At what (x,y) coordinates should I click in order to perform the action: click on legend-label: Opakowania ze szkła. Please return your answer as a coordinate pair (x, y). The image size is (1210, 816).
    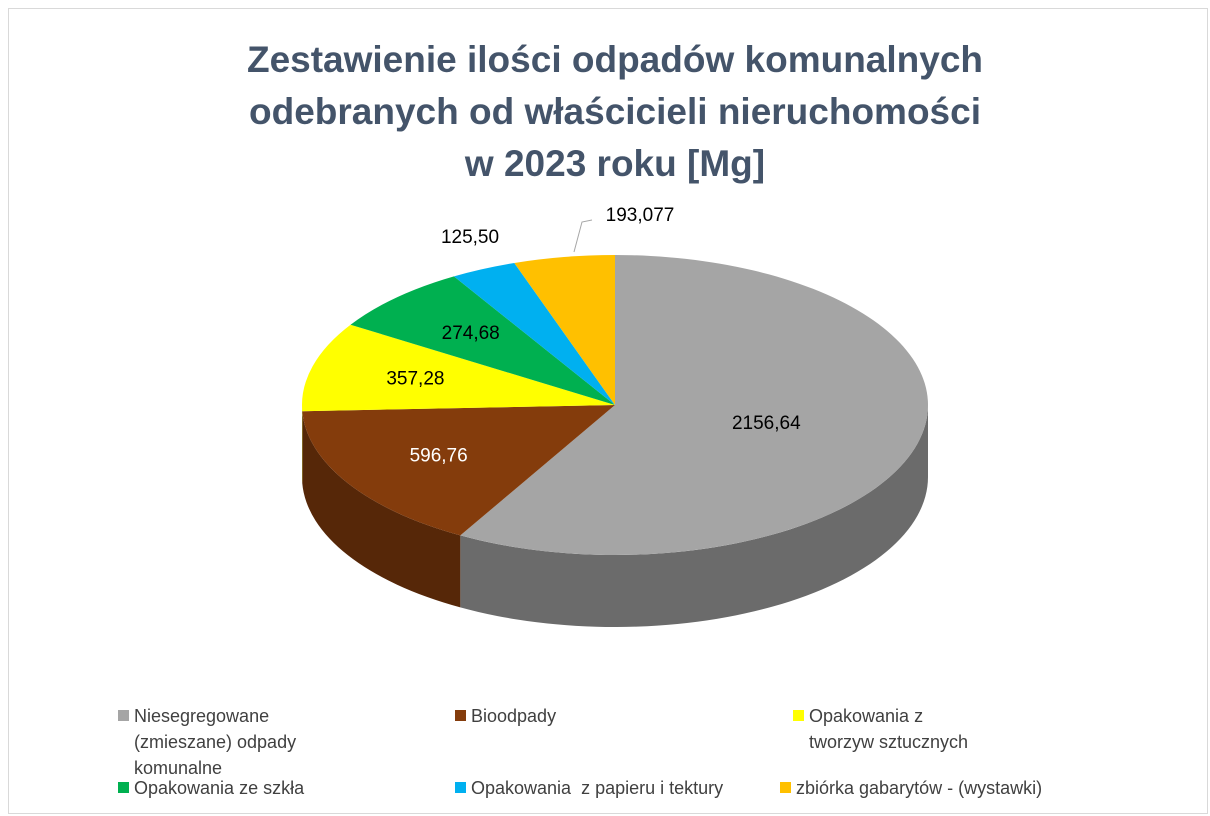
    Looking at the image, I should click on (219, 788).